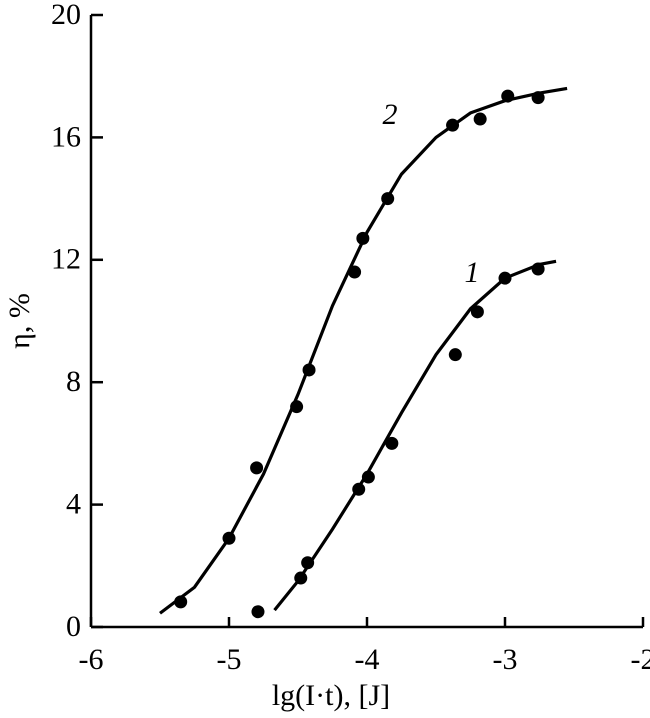 Image resolution: width=650 pixels, height=718 pixels. I want to click on y-tick-label: 4, so click(73, 503).